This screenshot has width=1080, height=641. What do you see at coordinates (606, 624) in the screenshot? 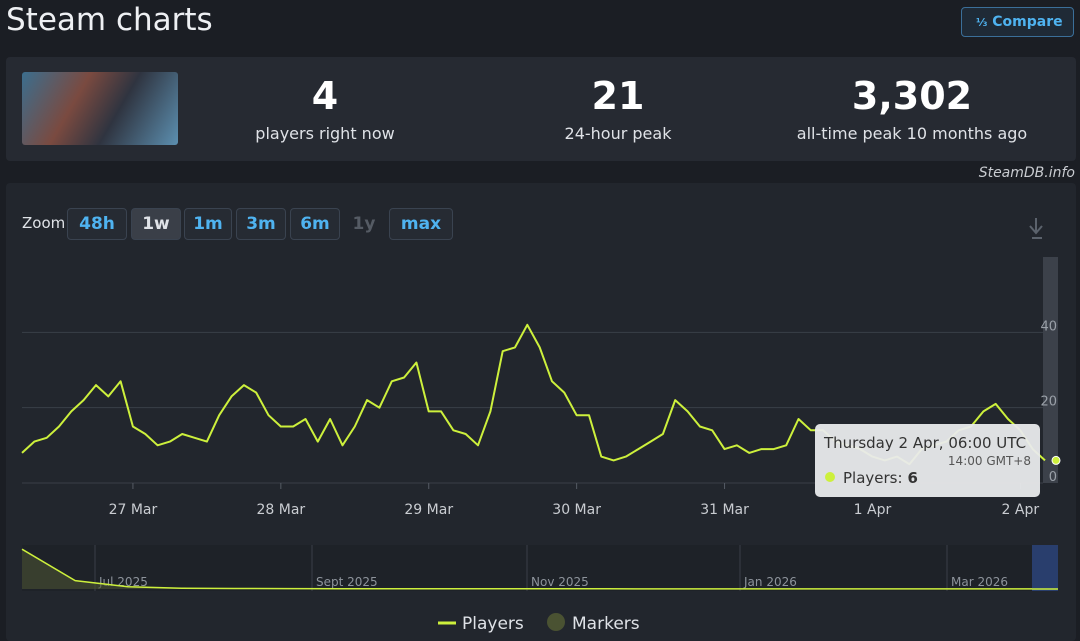
I see `legend-label: Markers` at bounding box center [606, 624].